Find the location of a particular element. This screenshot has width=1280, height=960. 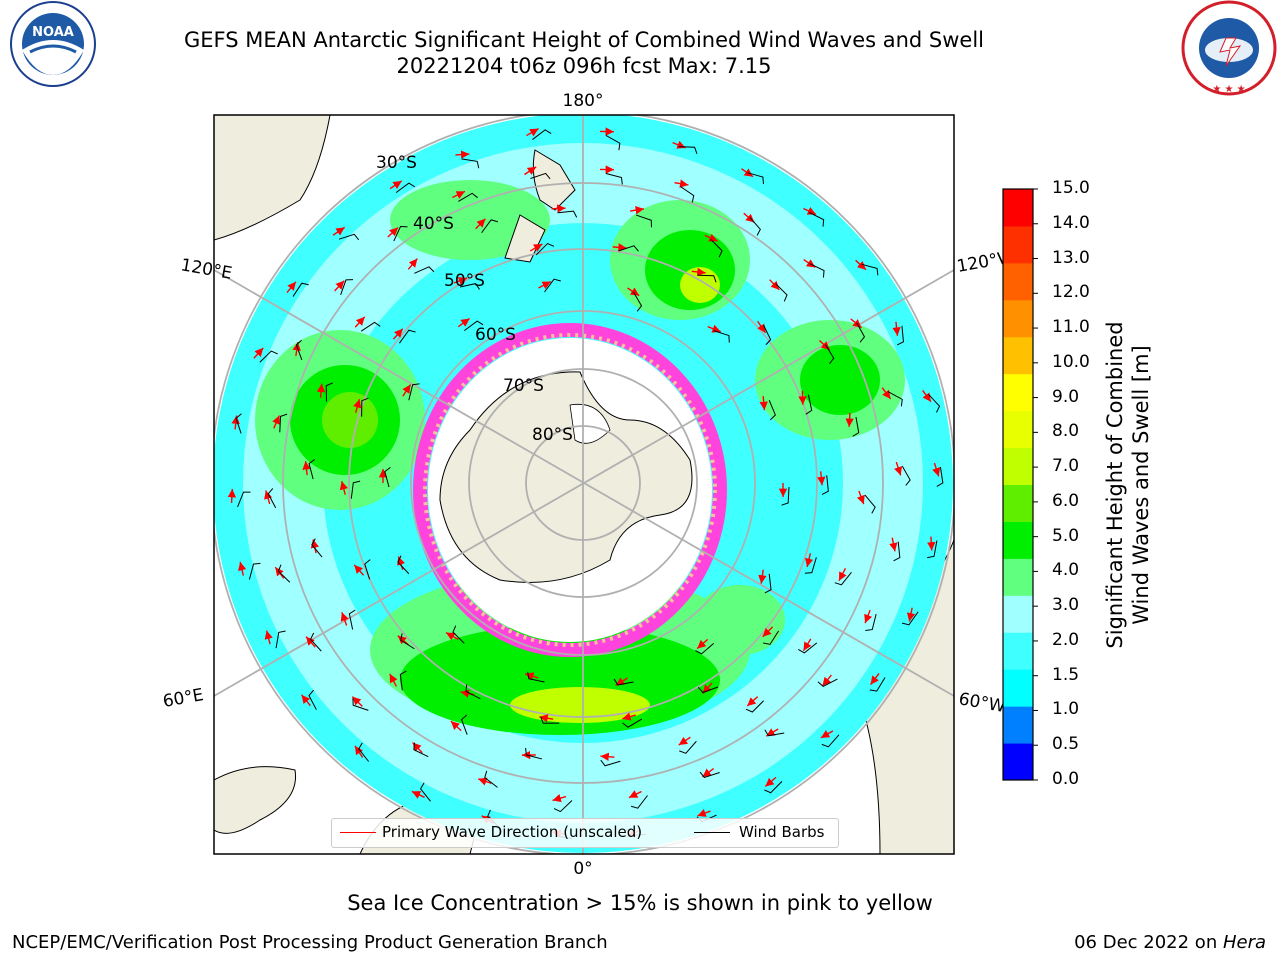

colorbar-tick-label: 13.0 is located at coordinates (1071, 257).